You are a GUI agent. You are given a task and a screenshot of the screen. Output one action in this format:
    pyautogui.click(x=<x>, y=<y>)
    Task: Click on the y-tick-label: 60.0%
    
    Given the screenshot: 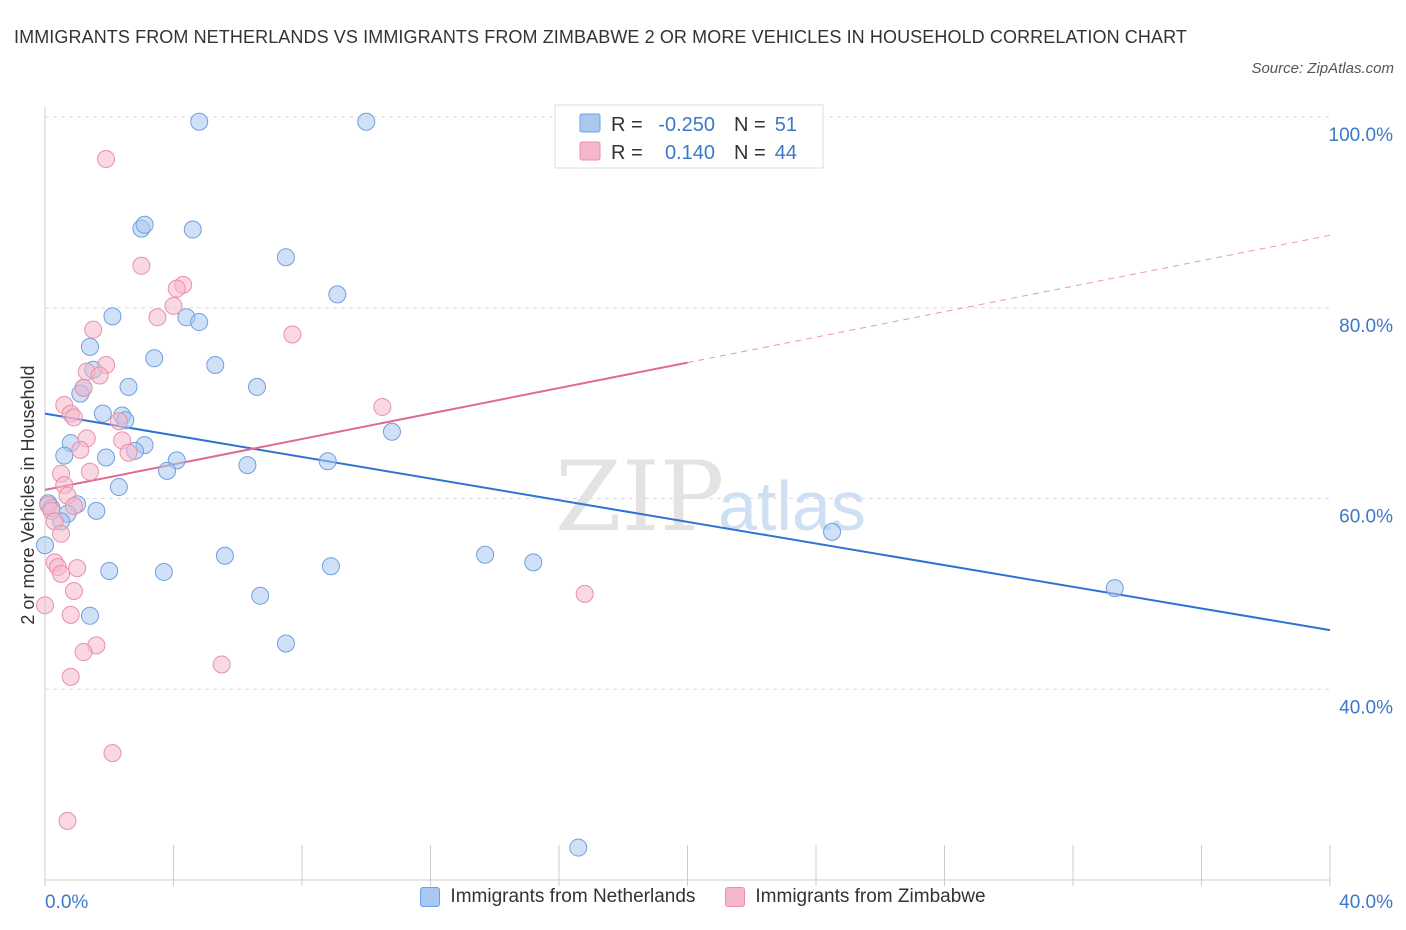 What is the action you would take?
    pyautogui.click(x=1366, y=517)
    